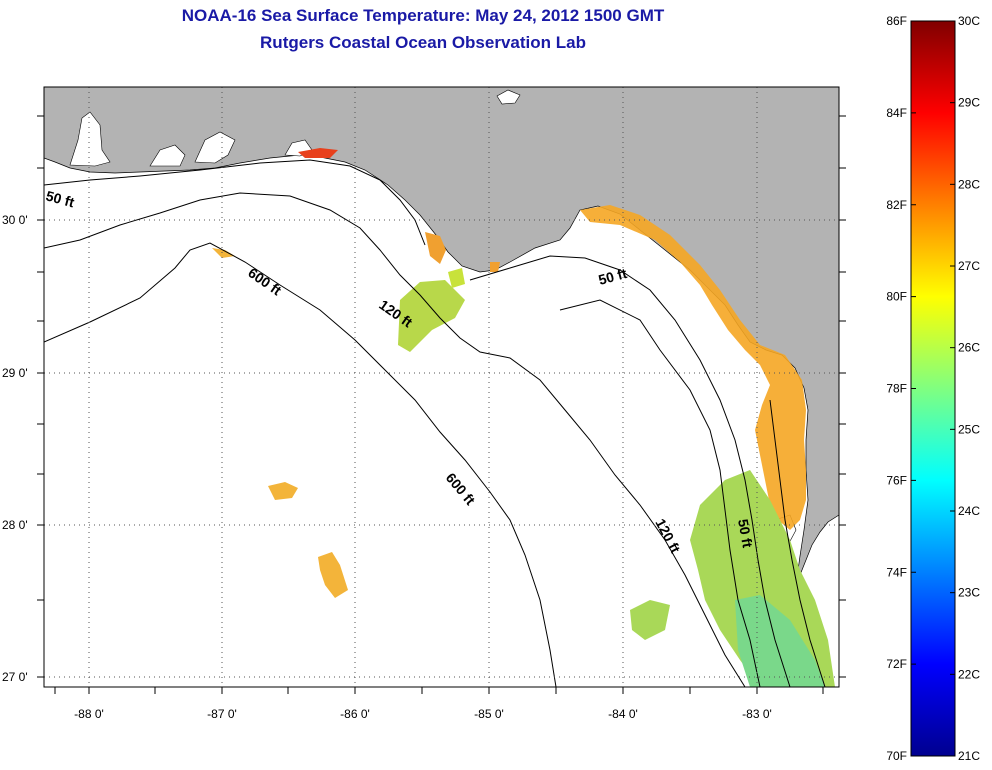 This screenshot has width=992, height=770. What do you see at coordinates (235, 202) in the screenshot?
I see `contour-50ft-west` at bounding box center [235, 202].